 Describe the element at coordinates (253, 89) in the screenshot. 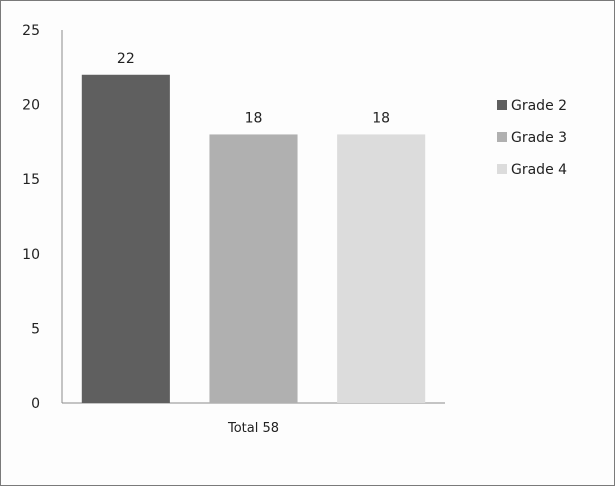

I see `data-labels: 22 18 18` at that location.